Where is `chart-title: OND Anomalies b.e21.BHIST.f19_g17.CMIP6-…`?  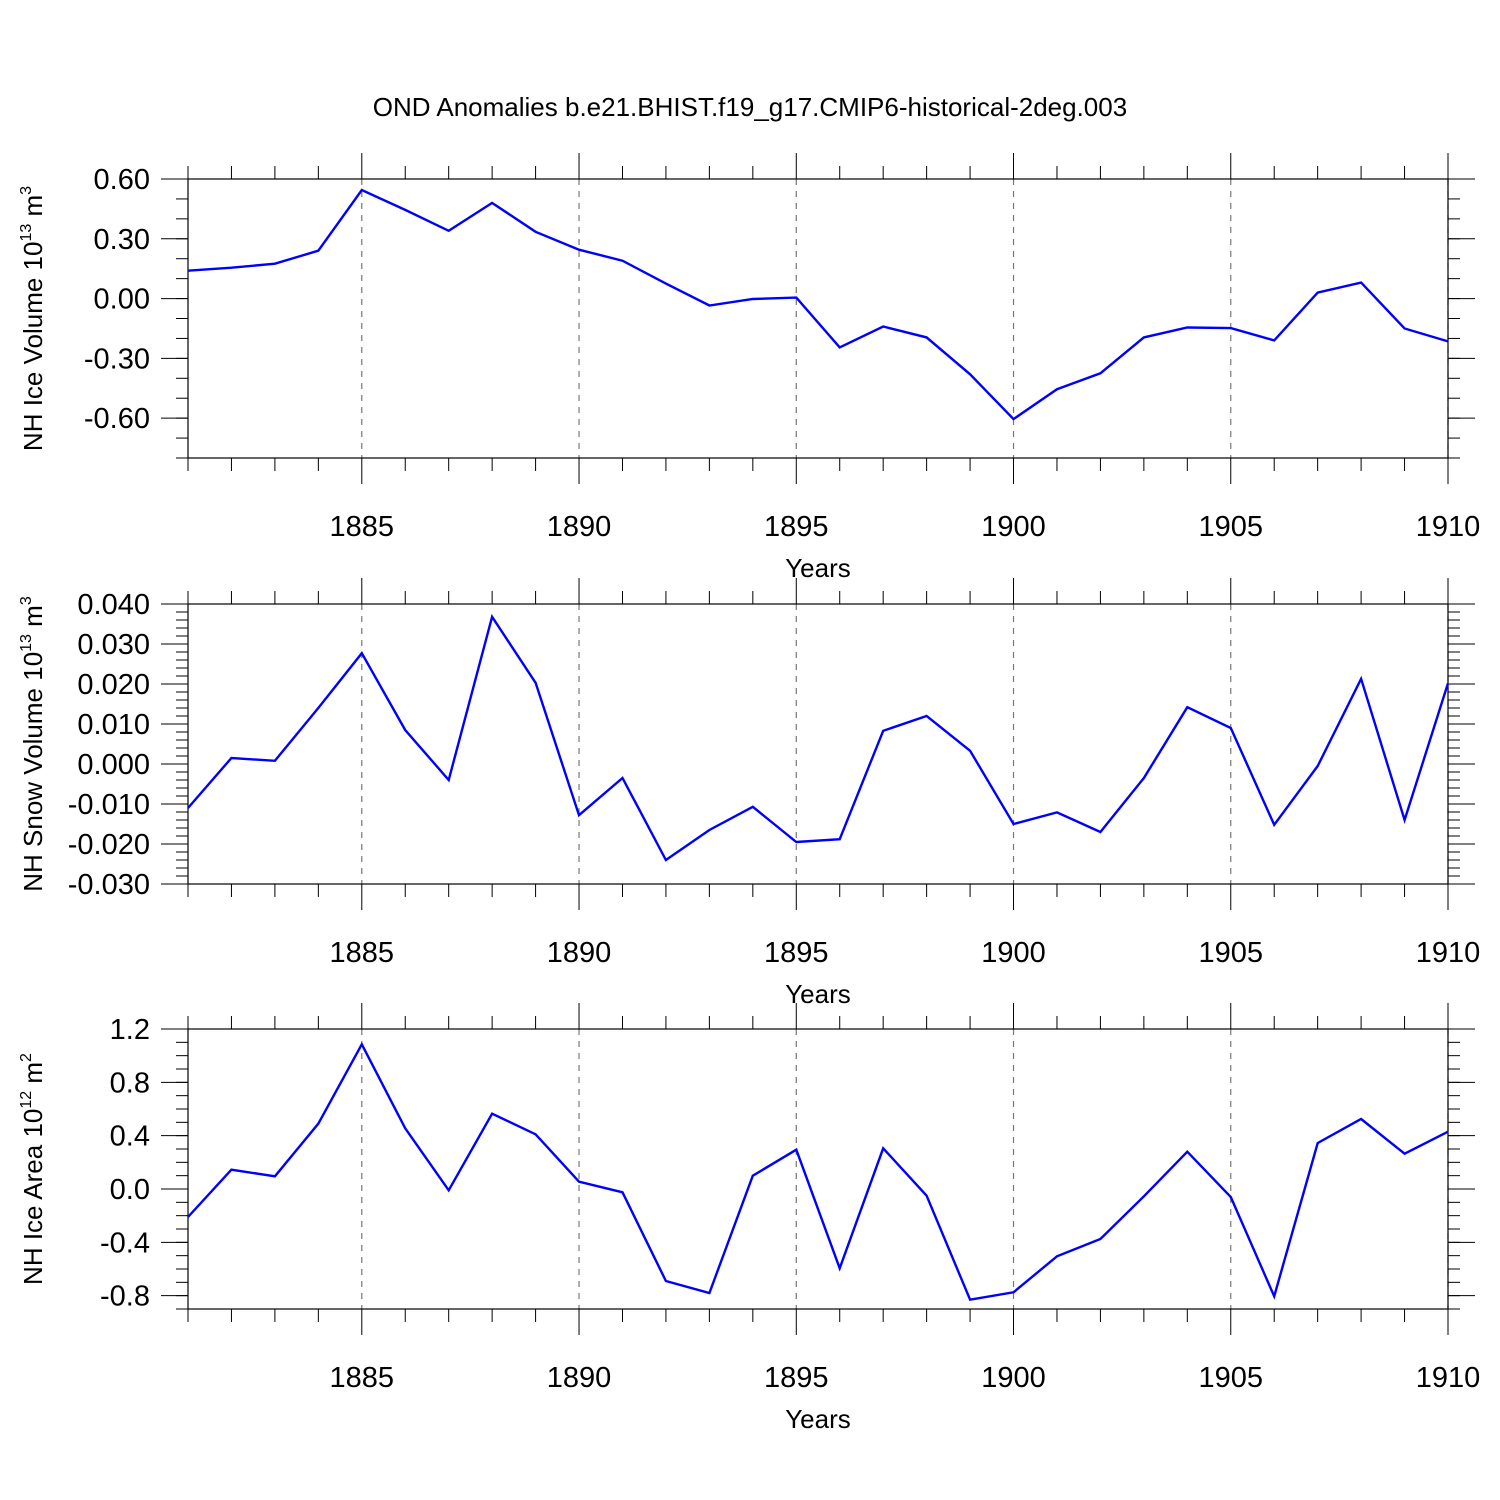 chart-title: OND Anomalies b.e21.BHIST.f19_g17.CMIP6-… is located at coordinates (750, 107).